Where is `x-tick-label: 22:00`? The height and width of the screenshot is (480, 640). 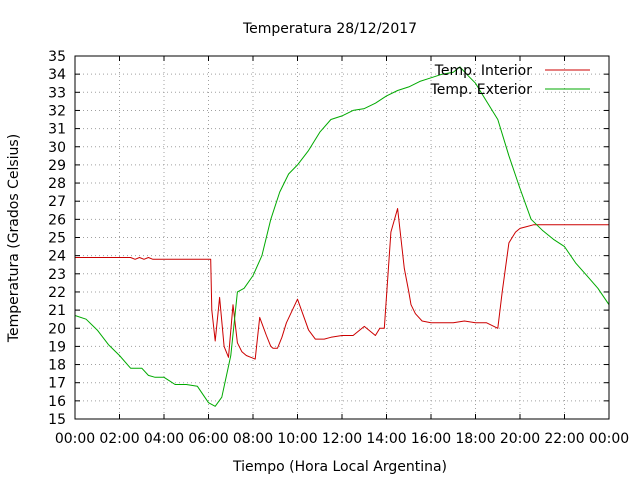
x-tick-label: 22:00 is located at coordinates (564, 439).